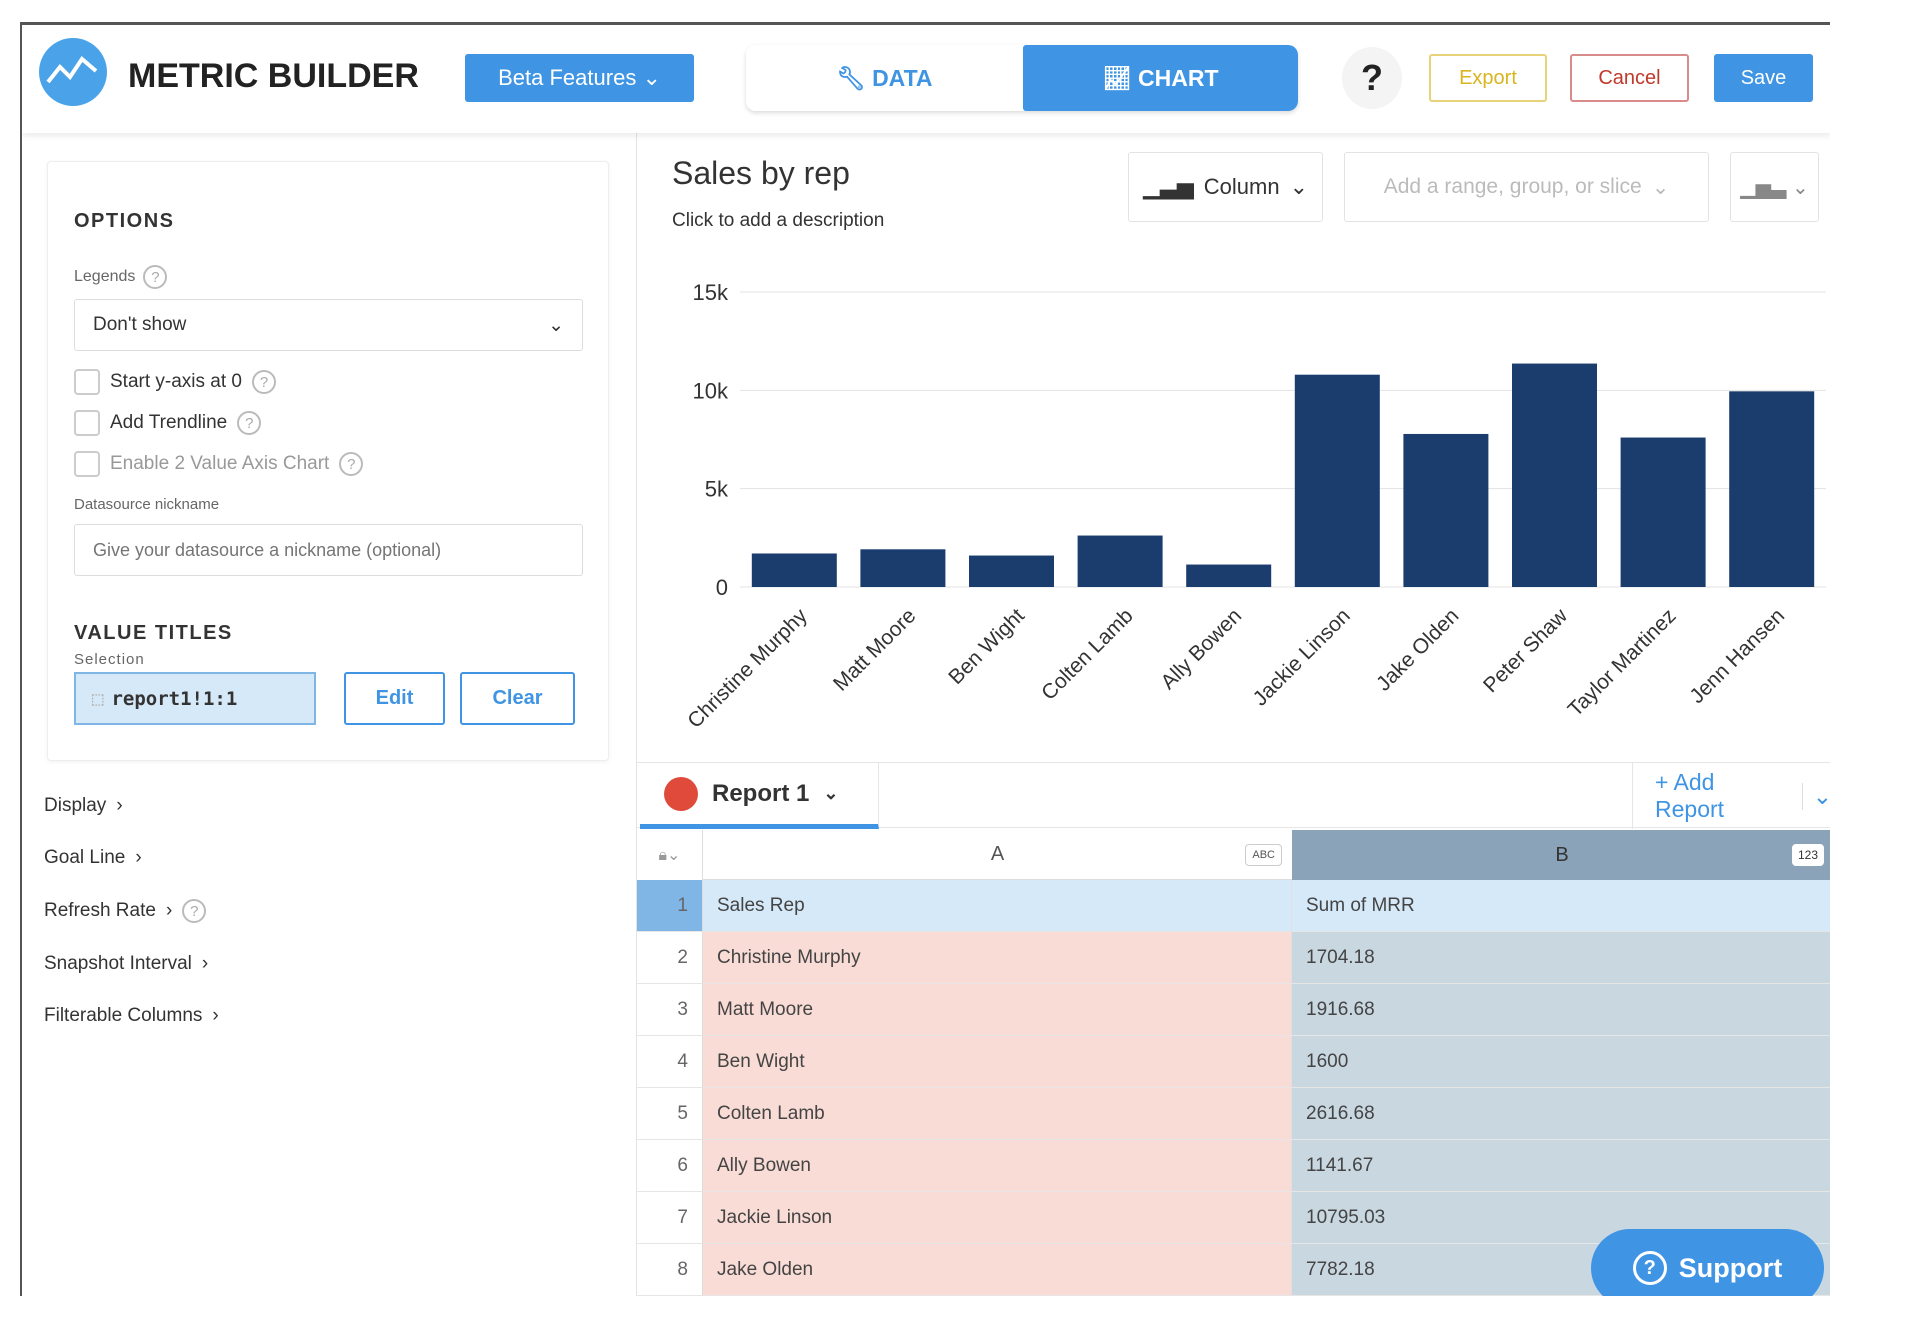 This screenshot has width=1920, height=1331. Describe the element at coordinates (1763, 187) in the screenshot. I see `bar-chart-icon: ▁▅▃` at that location.